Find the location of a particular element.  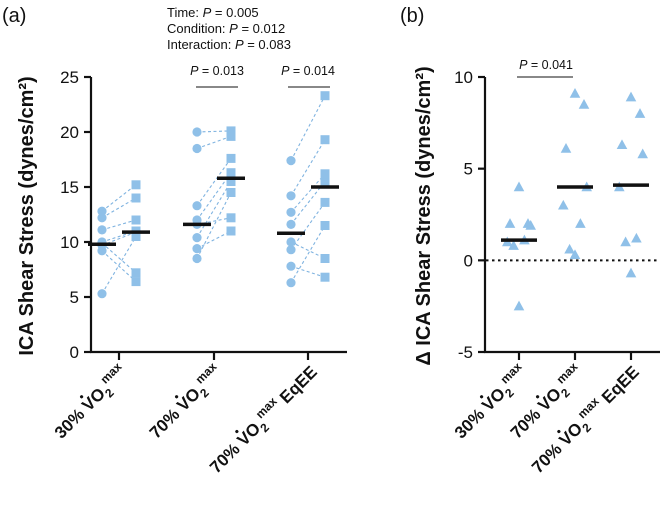

y-tick-label-b: 0 is located at coordinates (468, 260).